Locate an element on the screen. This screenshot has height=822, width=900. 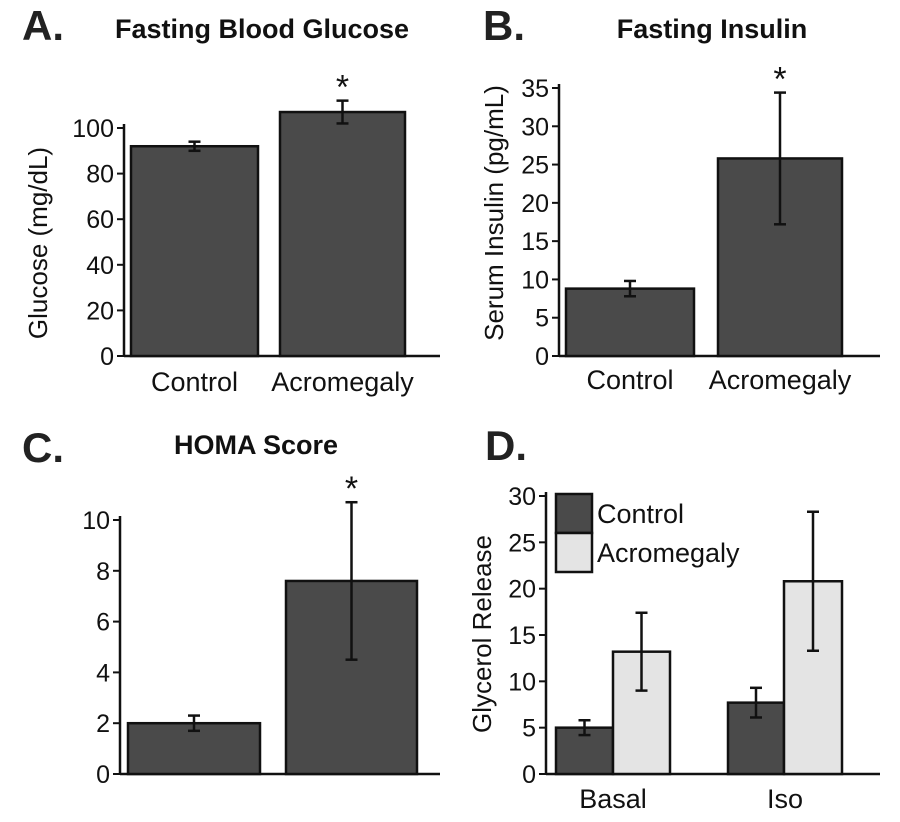
panel-d-legend: Control Acromegaly is located at coordinates (647, 533).